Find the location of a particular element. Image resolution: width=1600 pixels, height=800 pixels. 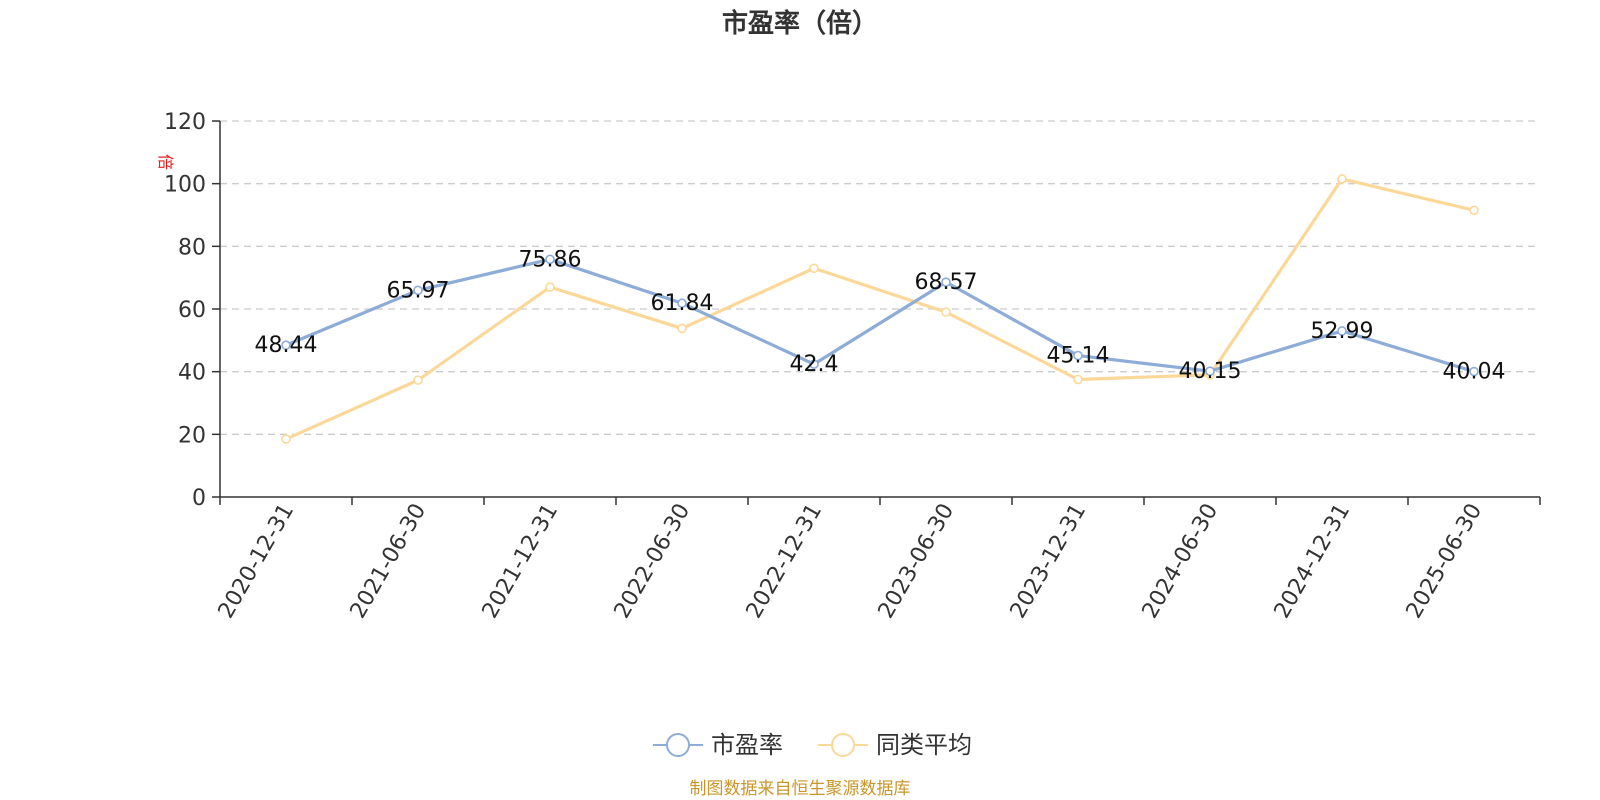

data-label: 75.86 is located at coordinates (550, 259).